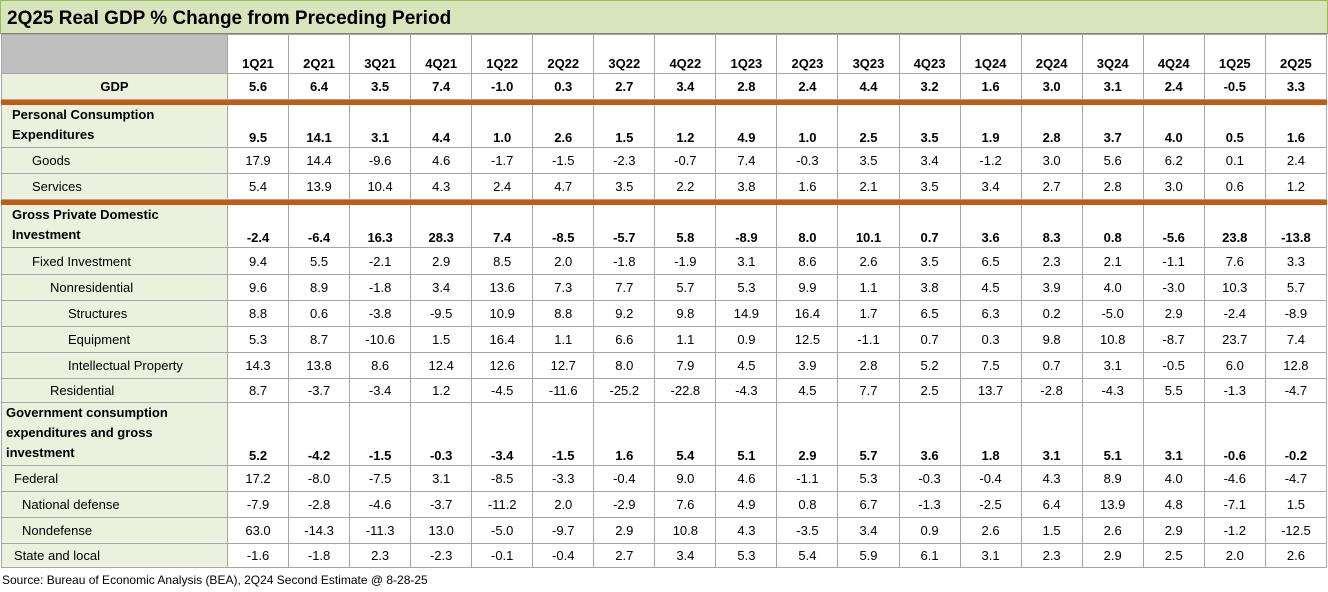 This screenshot has width=1328, height=592. What do you see at coordinates (868, 226) in the screenshot?
I see `cell-value: 10.1` at bounding box center [868, 226].